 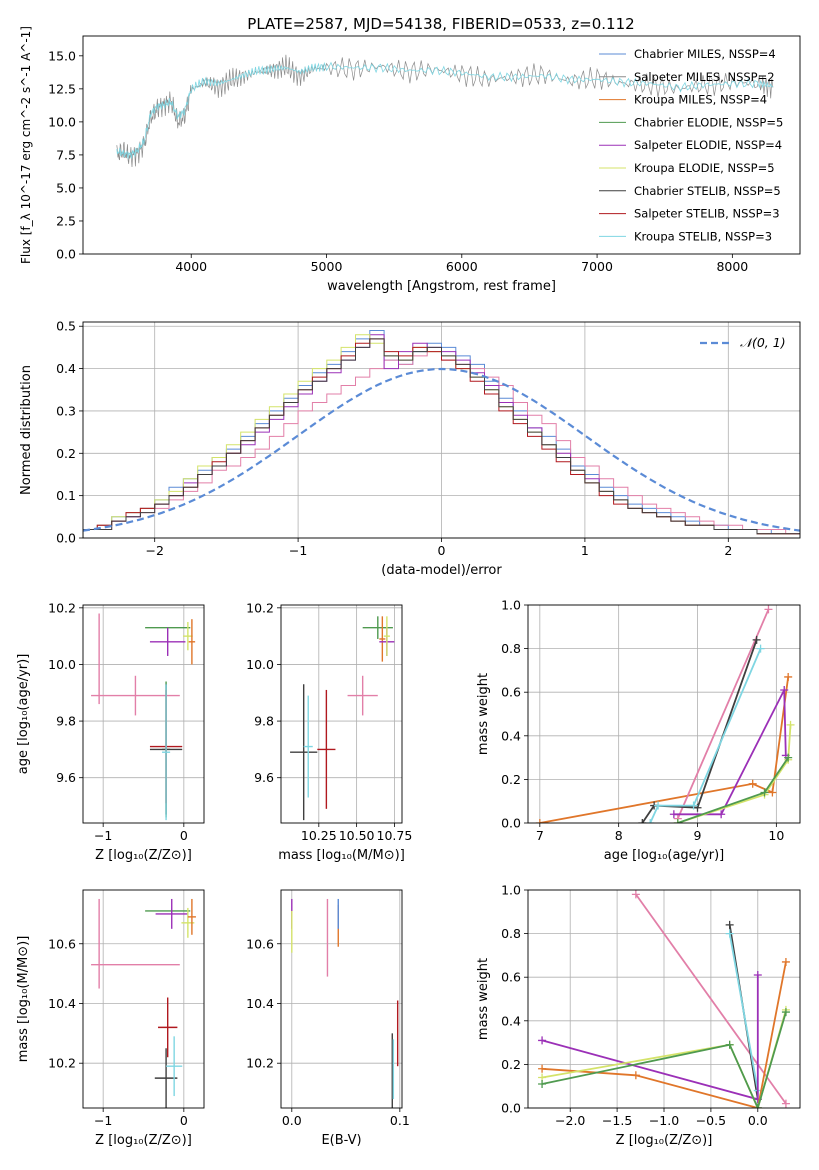 What do you see at coordinates (400, 1120) in the screenshot?
I see `x-tick-label: 0.1` at bounding box center [400, 1120].